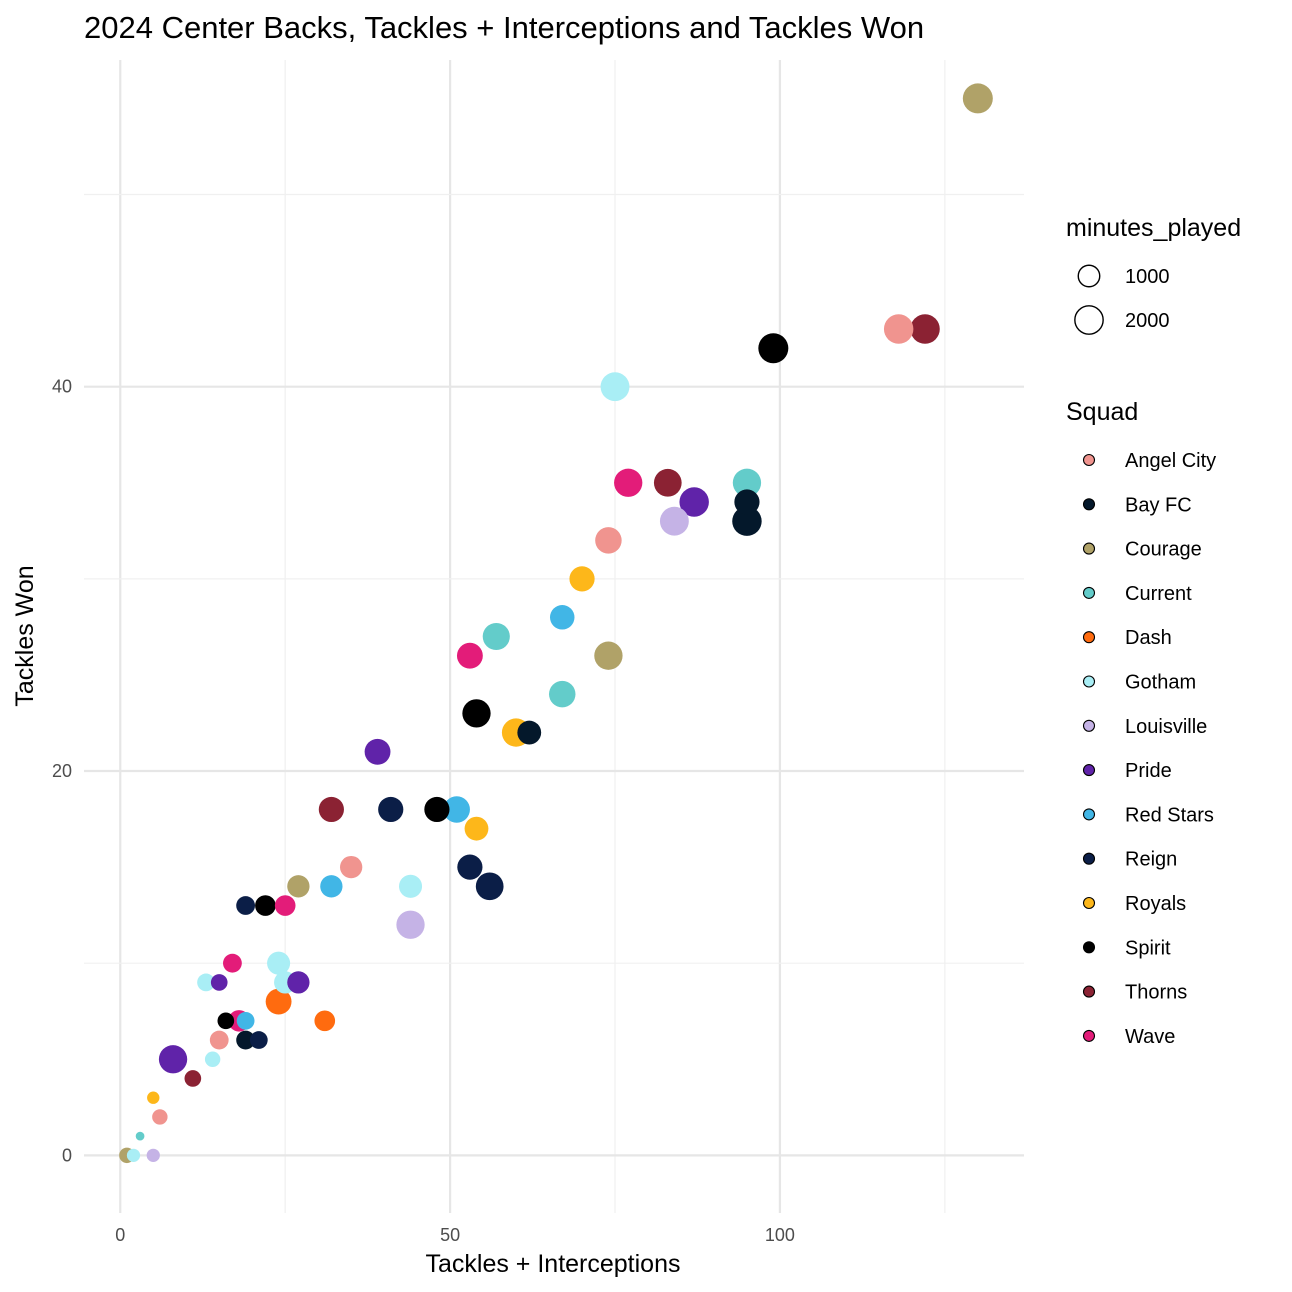  What do you see at coordinates (1089, 592) in the screenshot?
I see `color-legend-key-current` at bounding box center [1089, 592].